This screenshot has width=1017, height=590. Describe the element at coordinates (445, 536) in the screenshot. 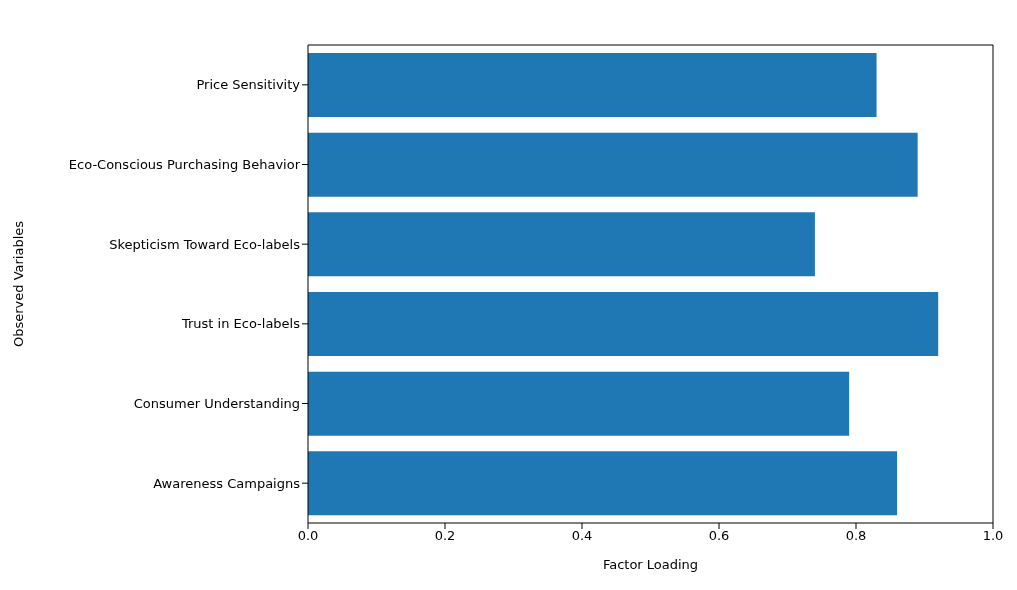

I see `x-tick-label: 0.2` at that location.